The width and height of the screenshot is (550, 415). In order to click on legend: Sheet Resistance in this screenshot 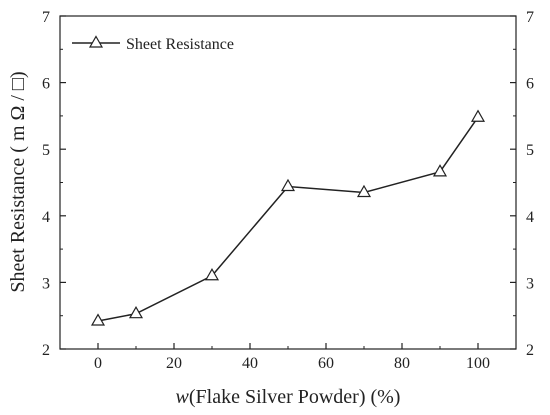, I will do `click(153, 44)`.